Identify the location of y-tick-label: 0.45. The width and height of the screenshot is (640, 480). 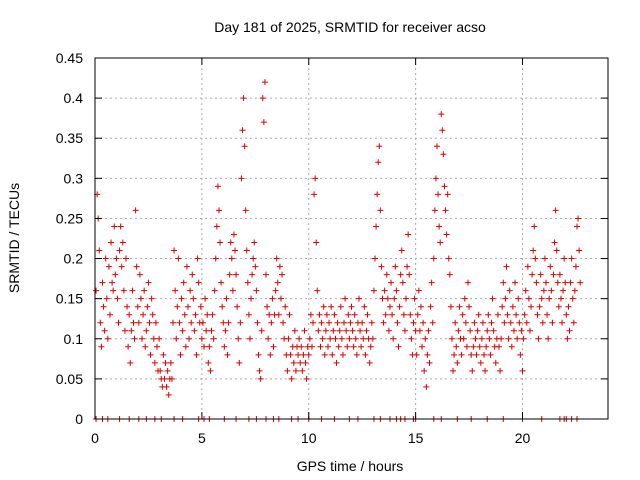
(69, 58).